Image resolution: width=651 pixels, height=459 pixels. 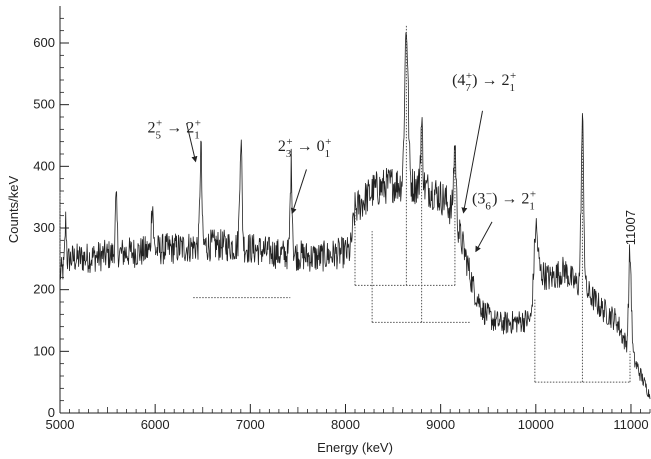 I want to click on transition-label-ann1: 25+ → 21+, so click(x=174, y=129).